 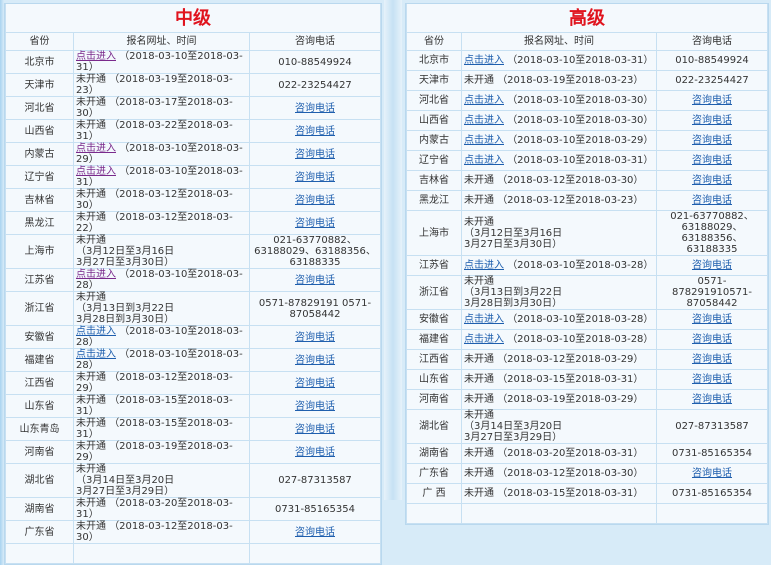 What do you see at coordinates (39, 308) in the screenshot?
I see `province-cell: 浙江省` at bounding box center [39, 308].